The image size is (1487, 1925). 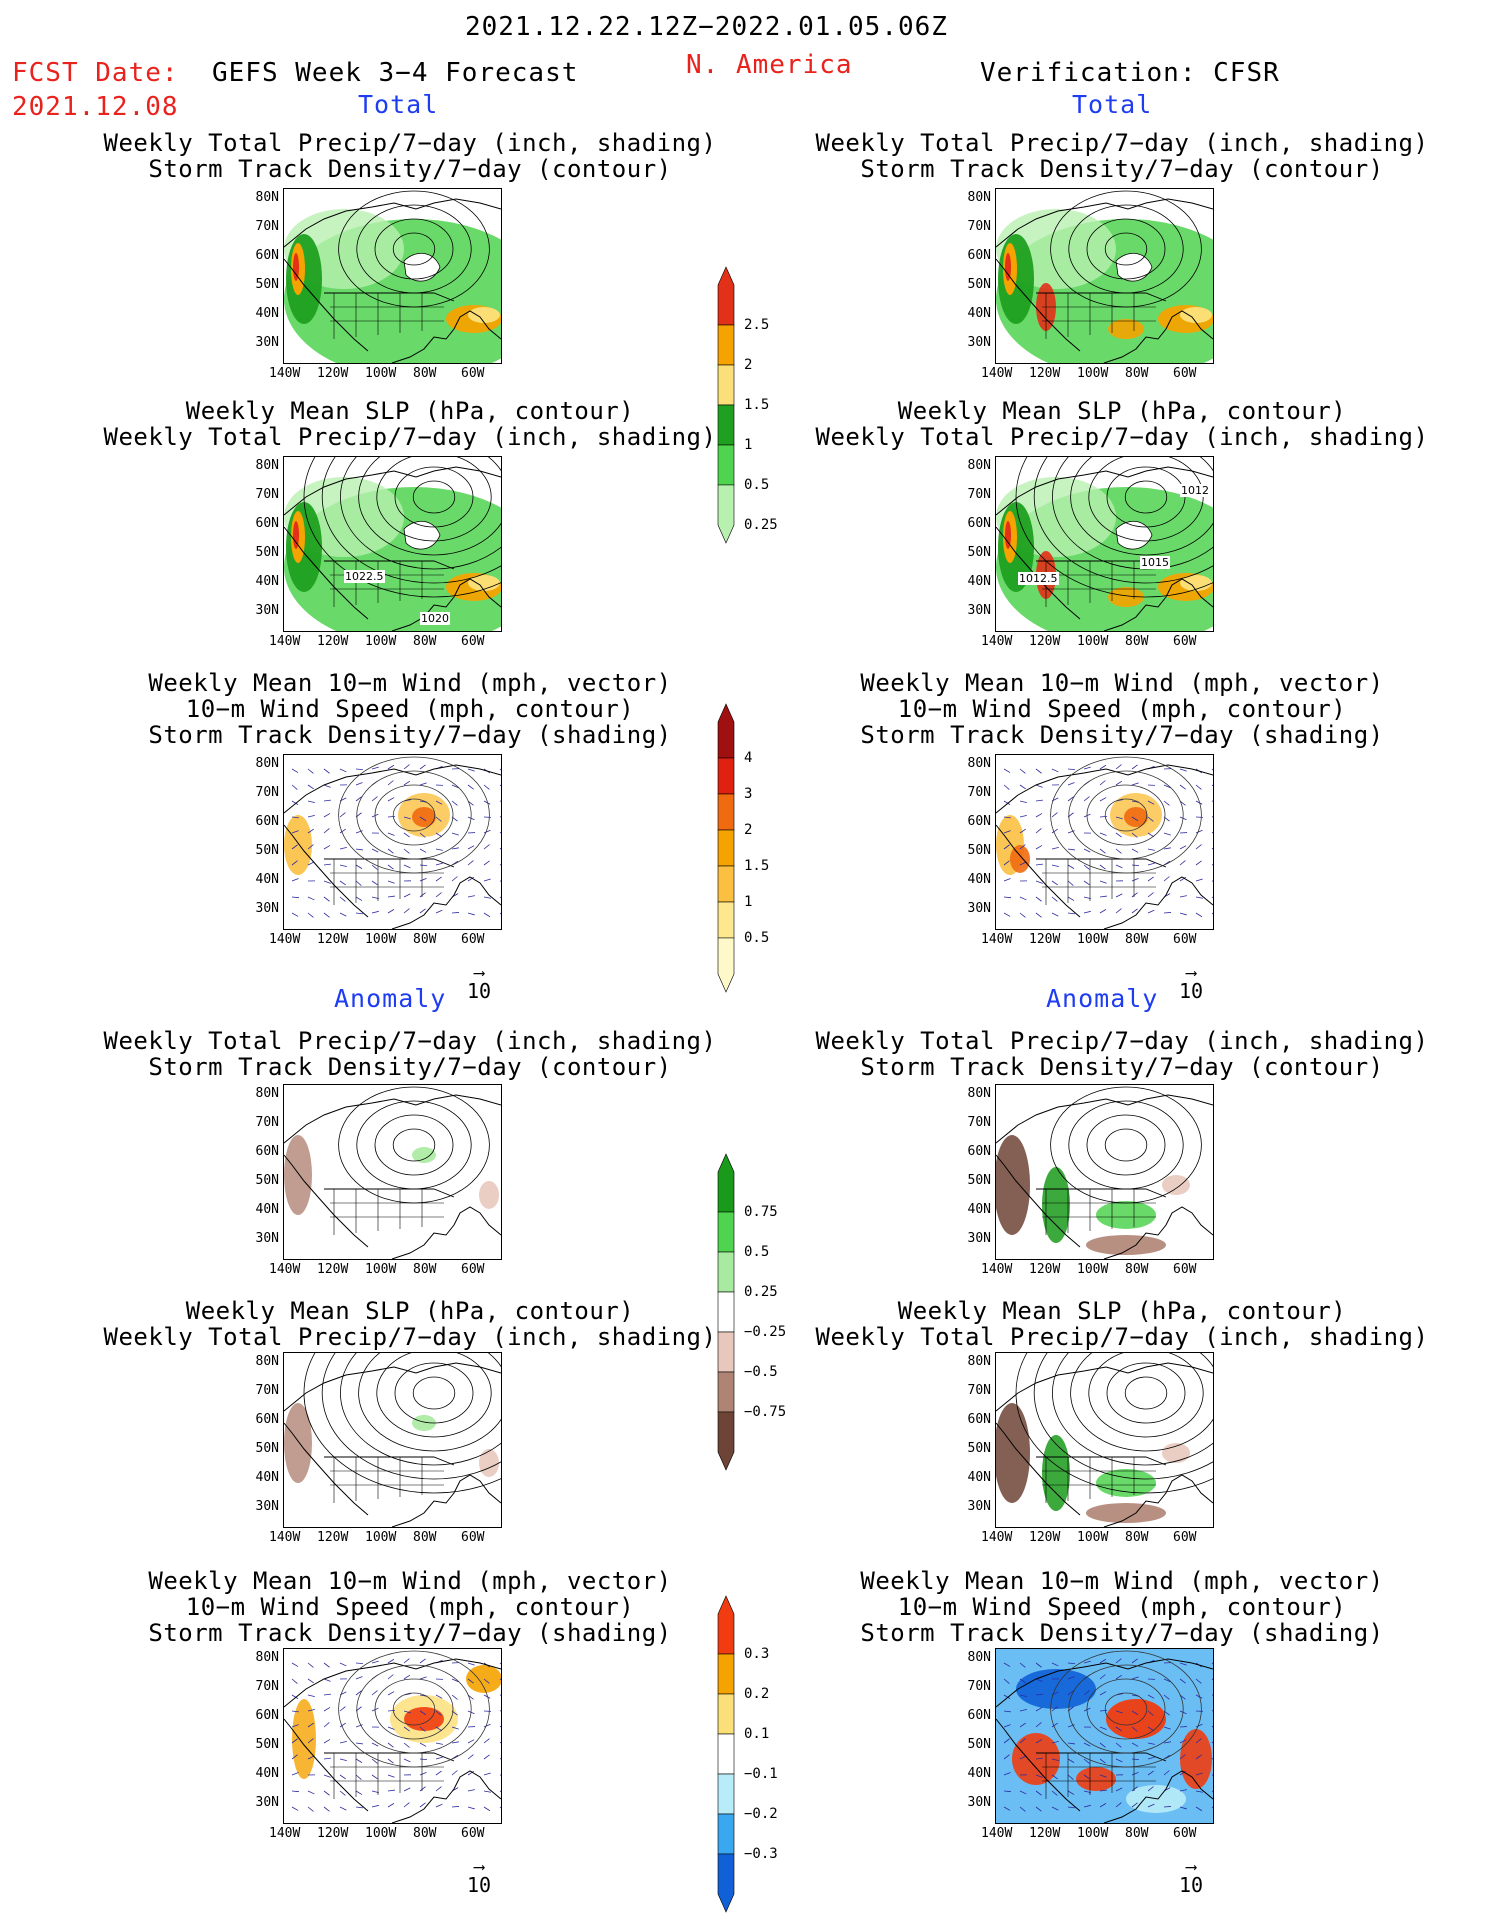 What do you see at coordinates (267, 1238) in the screenshot?
I see `lat-tick-label: 30N` at bounding box center [267, 1238].